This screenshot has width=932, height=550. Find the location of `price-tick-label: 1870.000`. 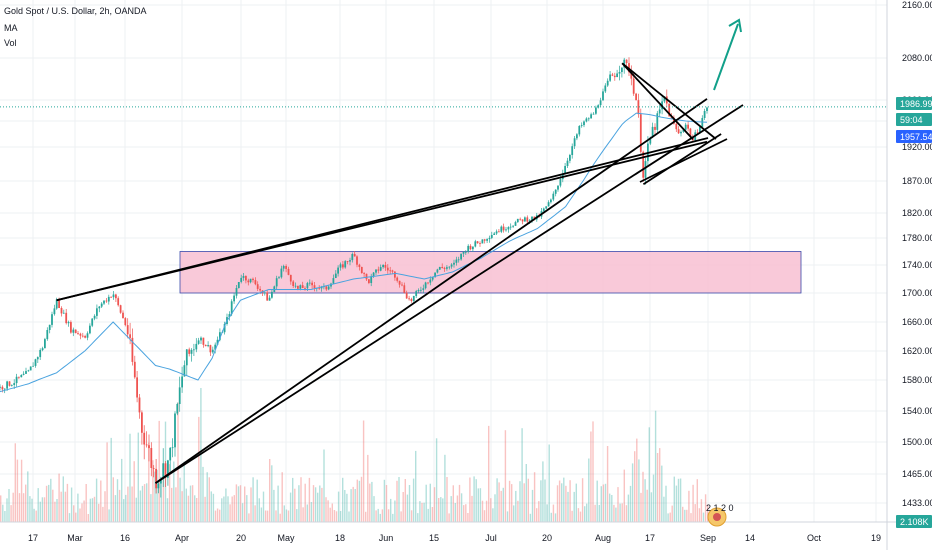

price-tick-label: 1870.000 is located at coordinates (917, 181).